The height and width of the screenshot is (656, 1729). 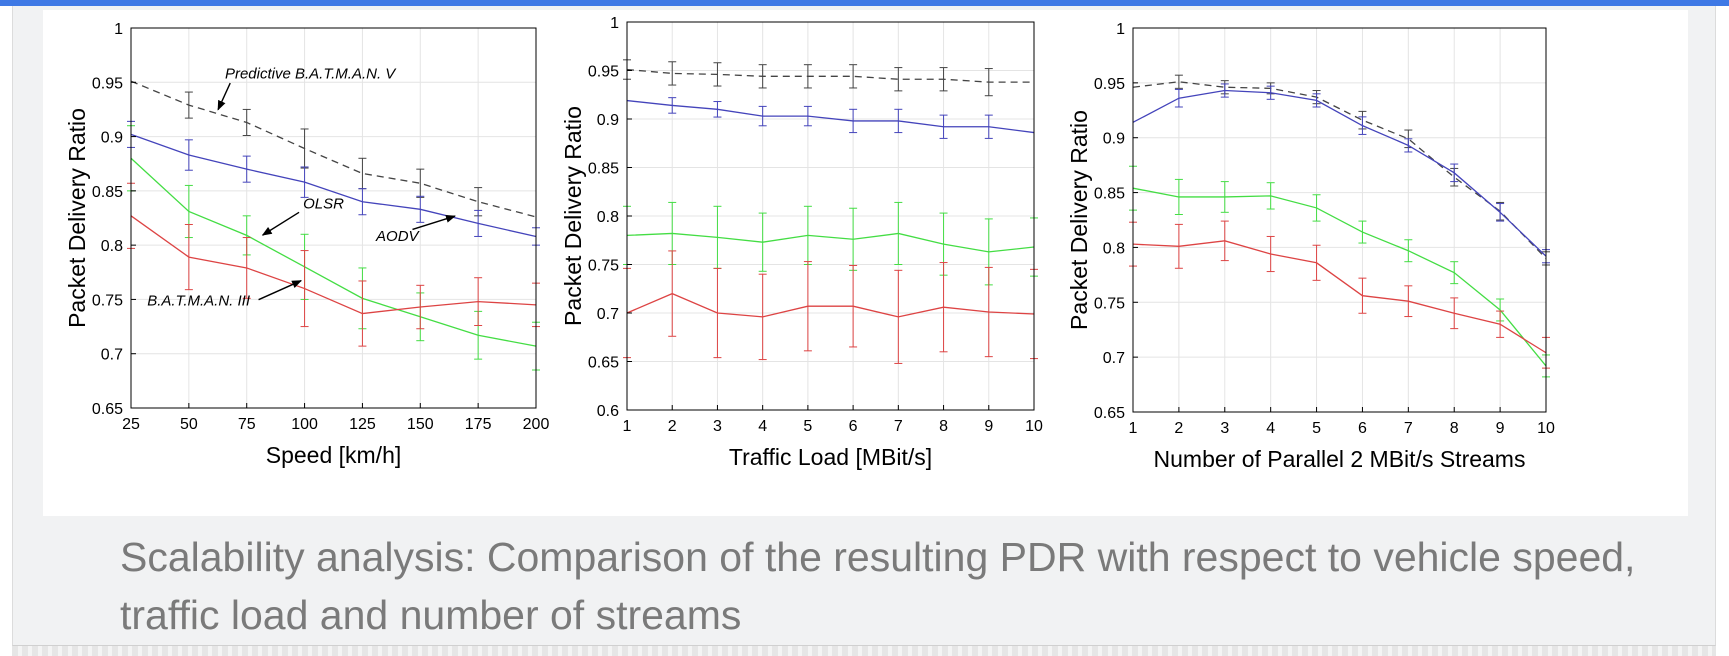 I want to click on annotation-label: Predictive B.A.T.M.A.N. V, so click(x=311, y=74).